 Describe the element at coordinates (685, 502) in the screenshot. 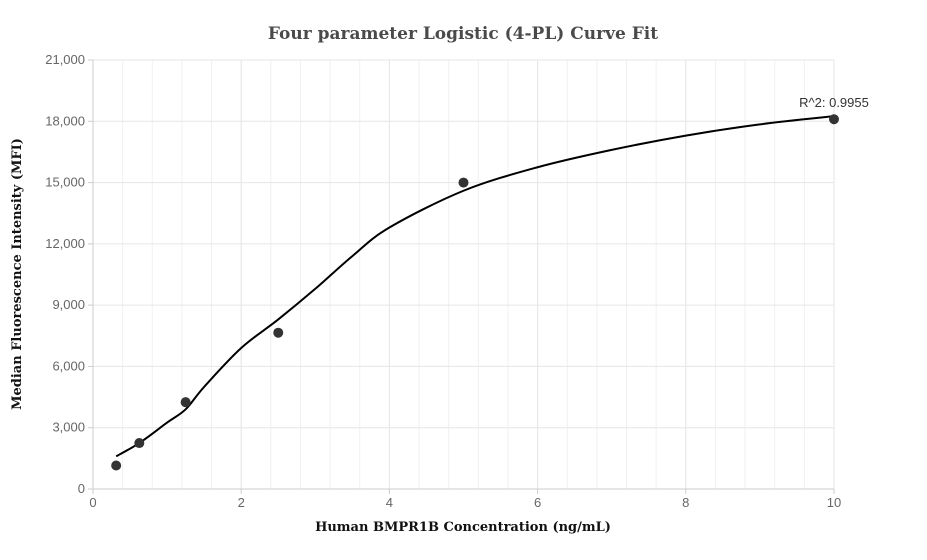

I see `x-tick-label: 8` at that location.